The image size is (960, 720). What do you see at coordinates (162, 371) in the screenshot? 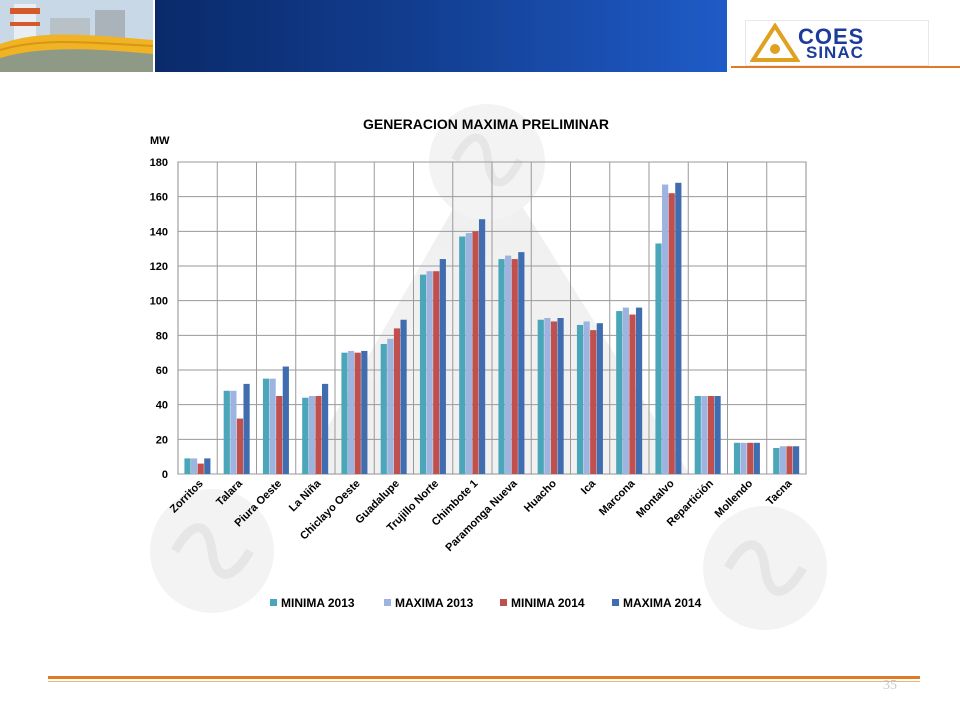
I see `y-tick-label: 60` at bounding box center [162, 371].